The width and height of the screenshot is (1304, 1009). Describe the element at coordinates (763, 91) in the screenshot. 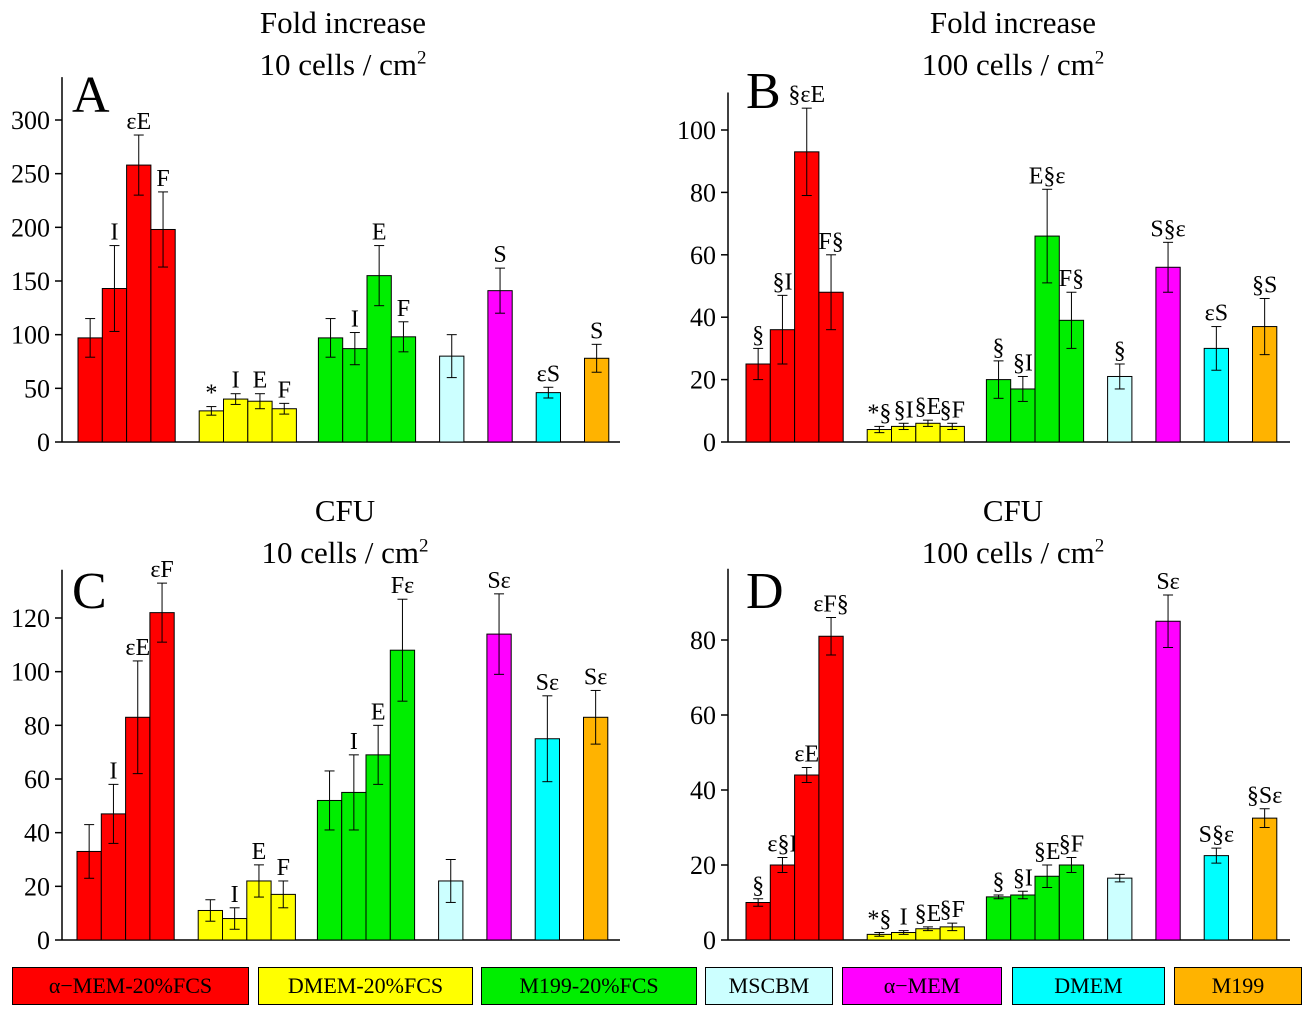

I see `panel-letter: B` at that location.